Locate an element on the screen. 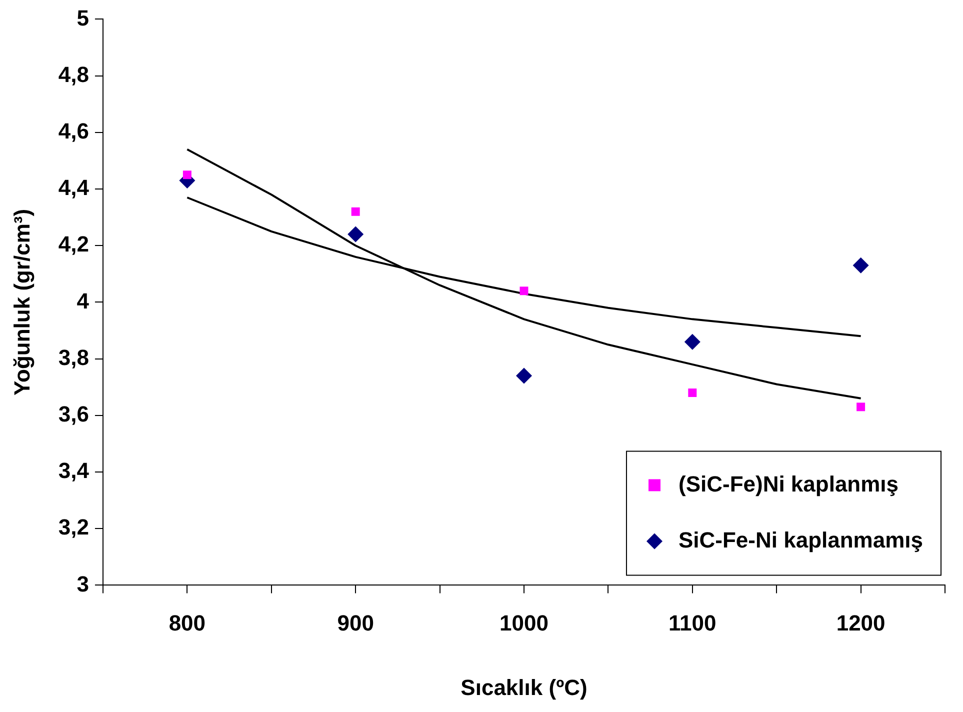  y-axis-title: Yoğunluk (gr/cm³) is located at coordinates (21, 302).